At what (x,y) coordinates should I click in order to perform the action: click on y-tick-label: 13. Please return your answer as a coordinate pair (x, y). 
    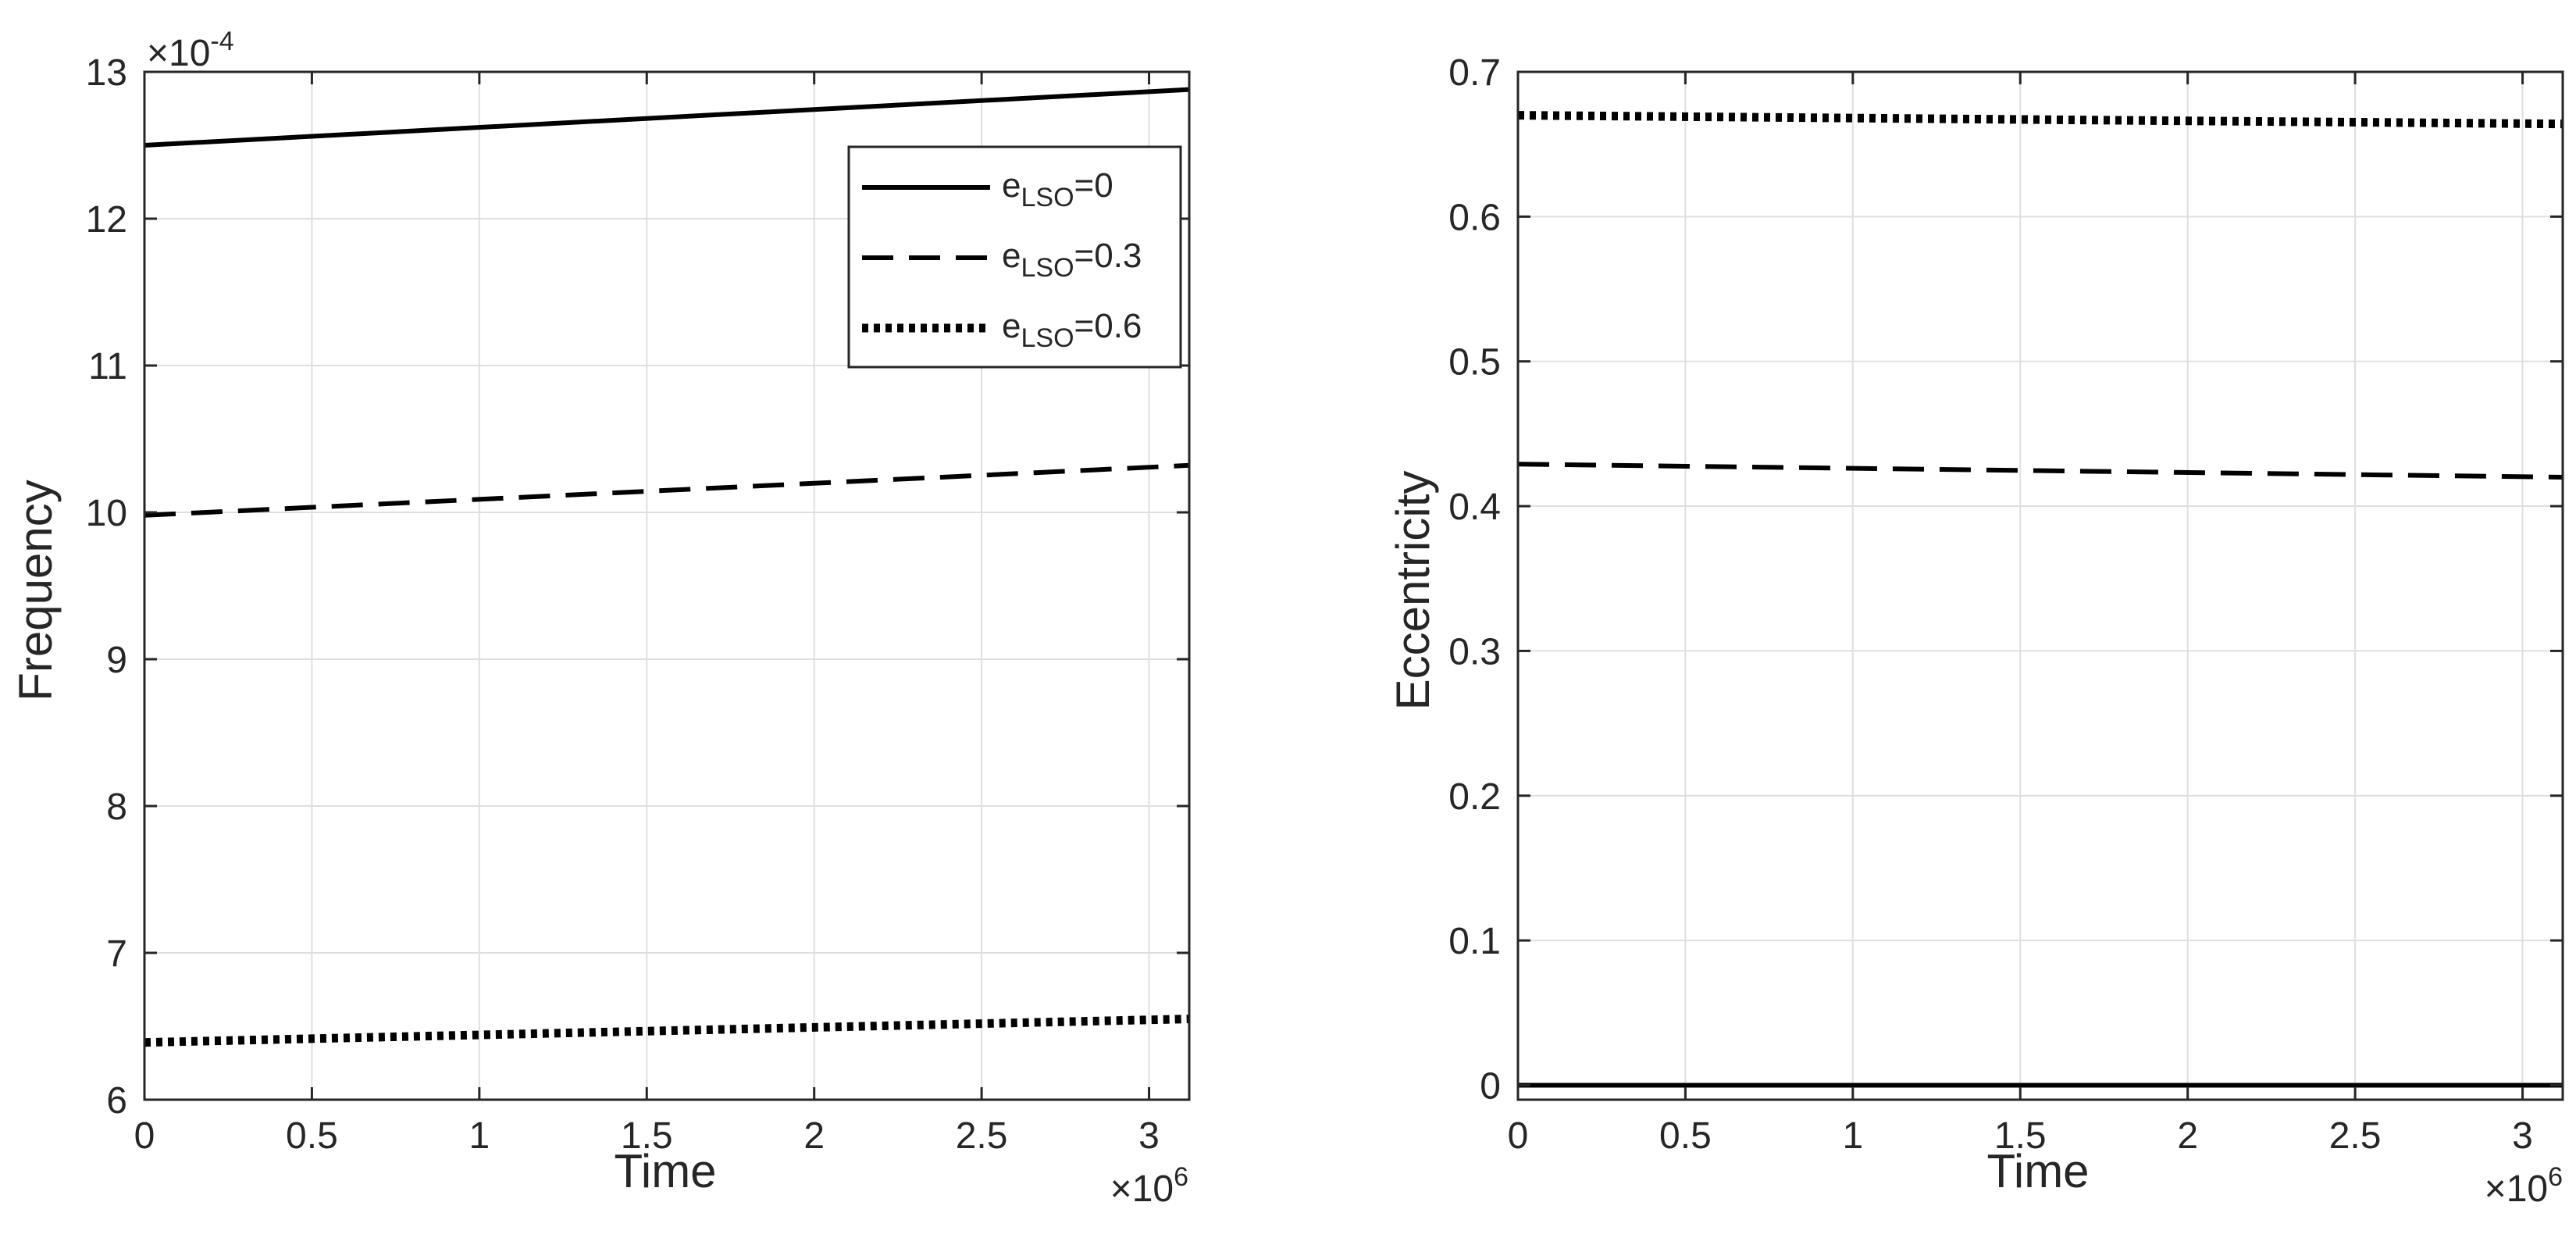
    Looking at the image, I should click on (106, 73).